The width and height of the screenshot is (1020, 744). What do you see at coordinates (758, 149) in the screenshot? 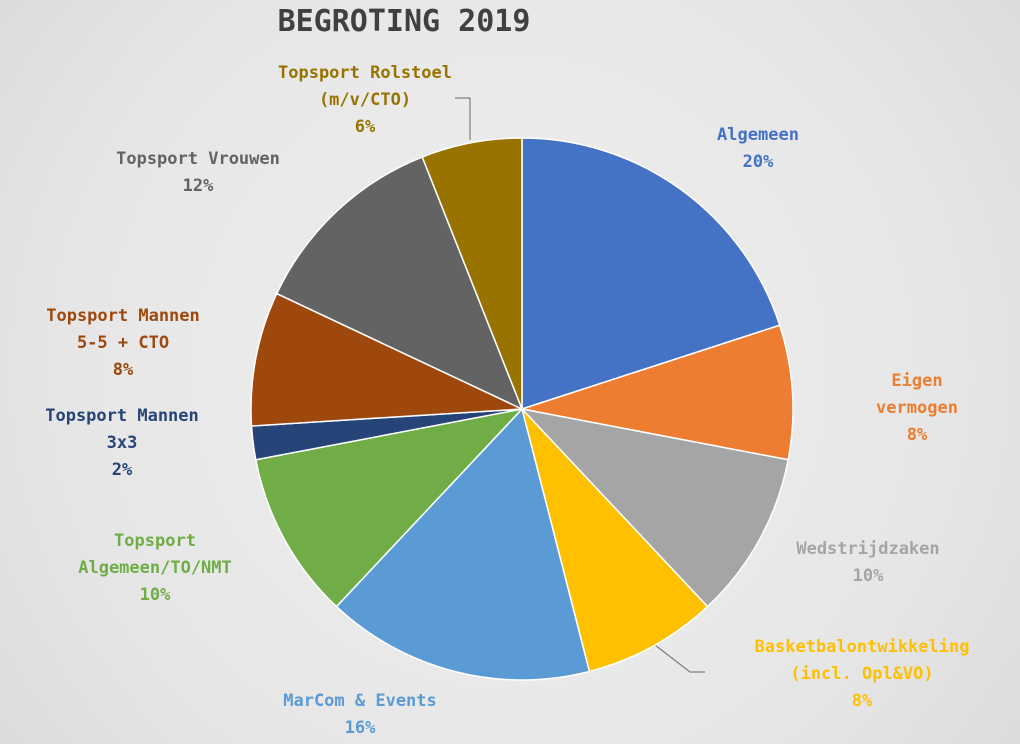
I see `slice-label: Algemeen 20%` at bounding box center [758, 149].